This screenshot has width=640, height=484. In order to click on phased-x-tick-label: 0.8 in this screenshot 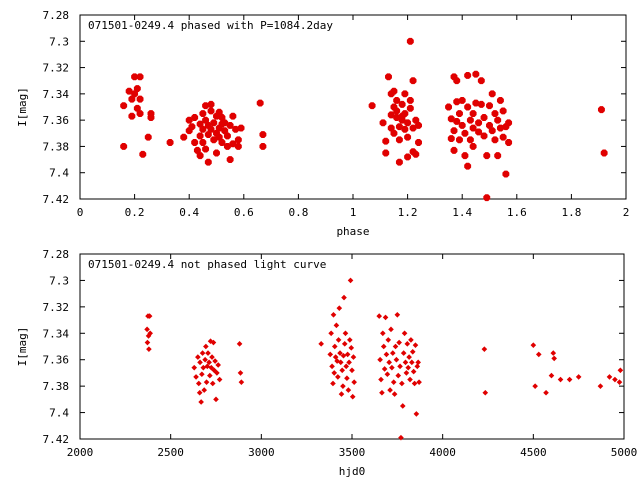, I will do `click(298, 212)`.